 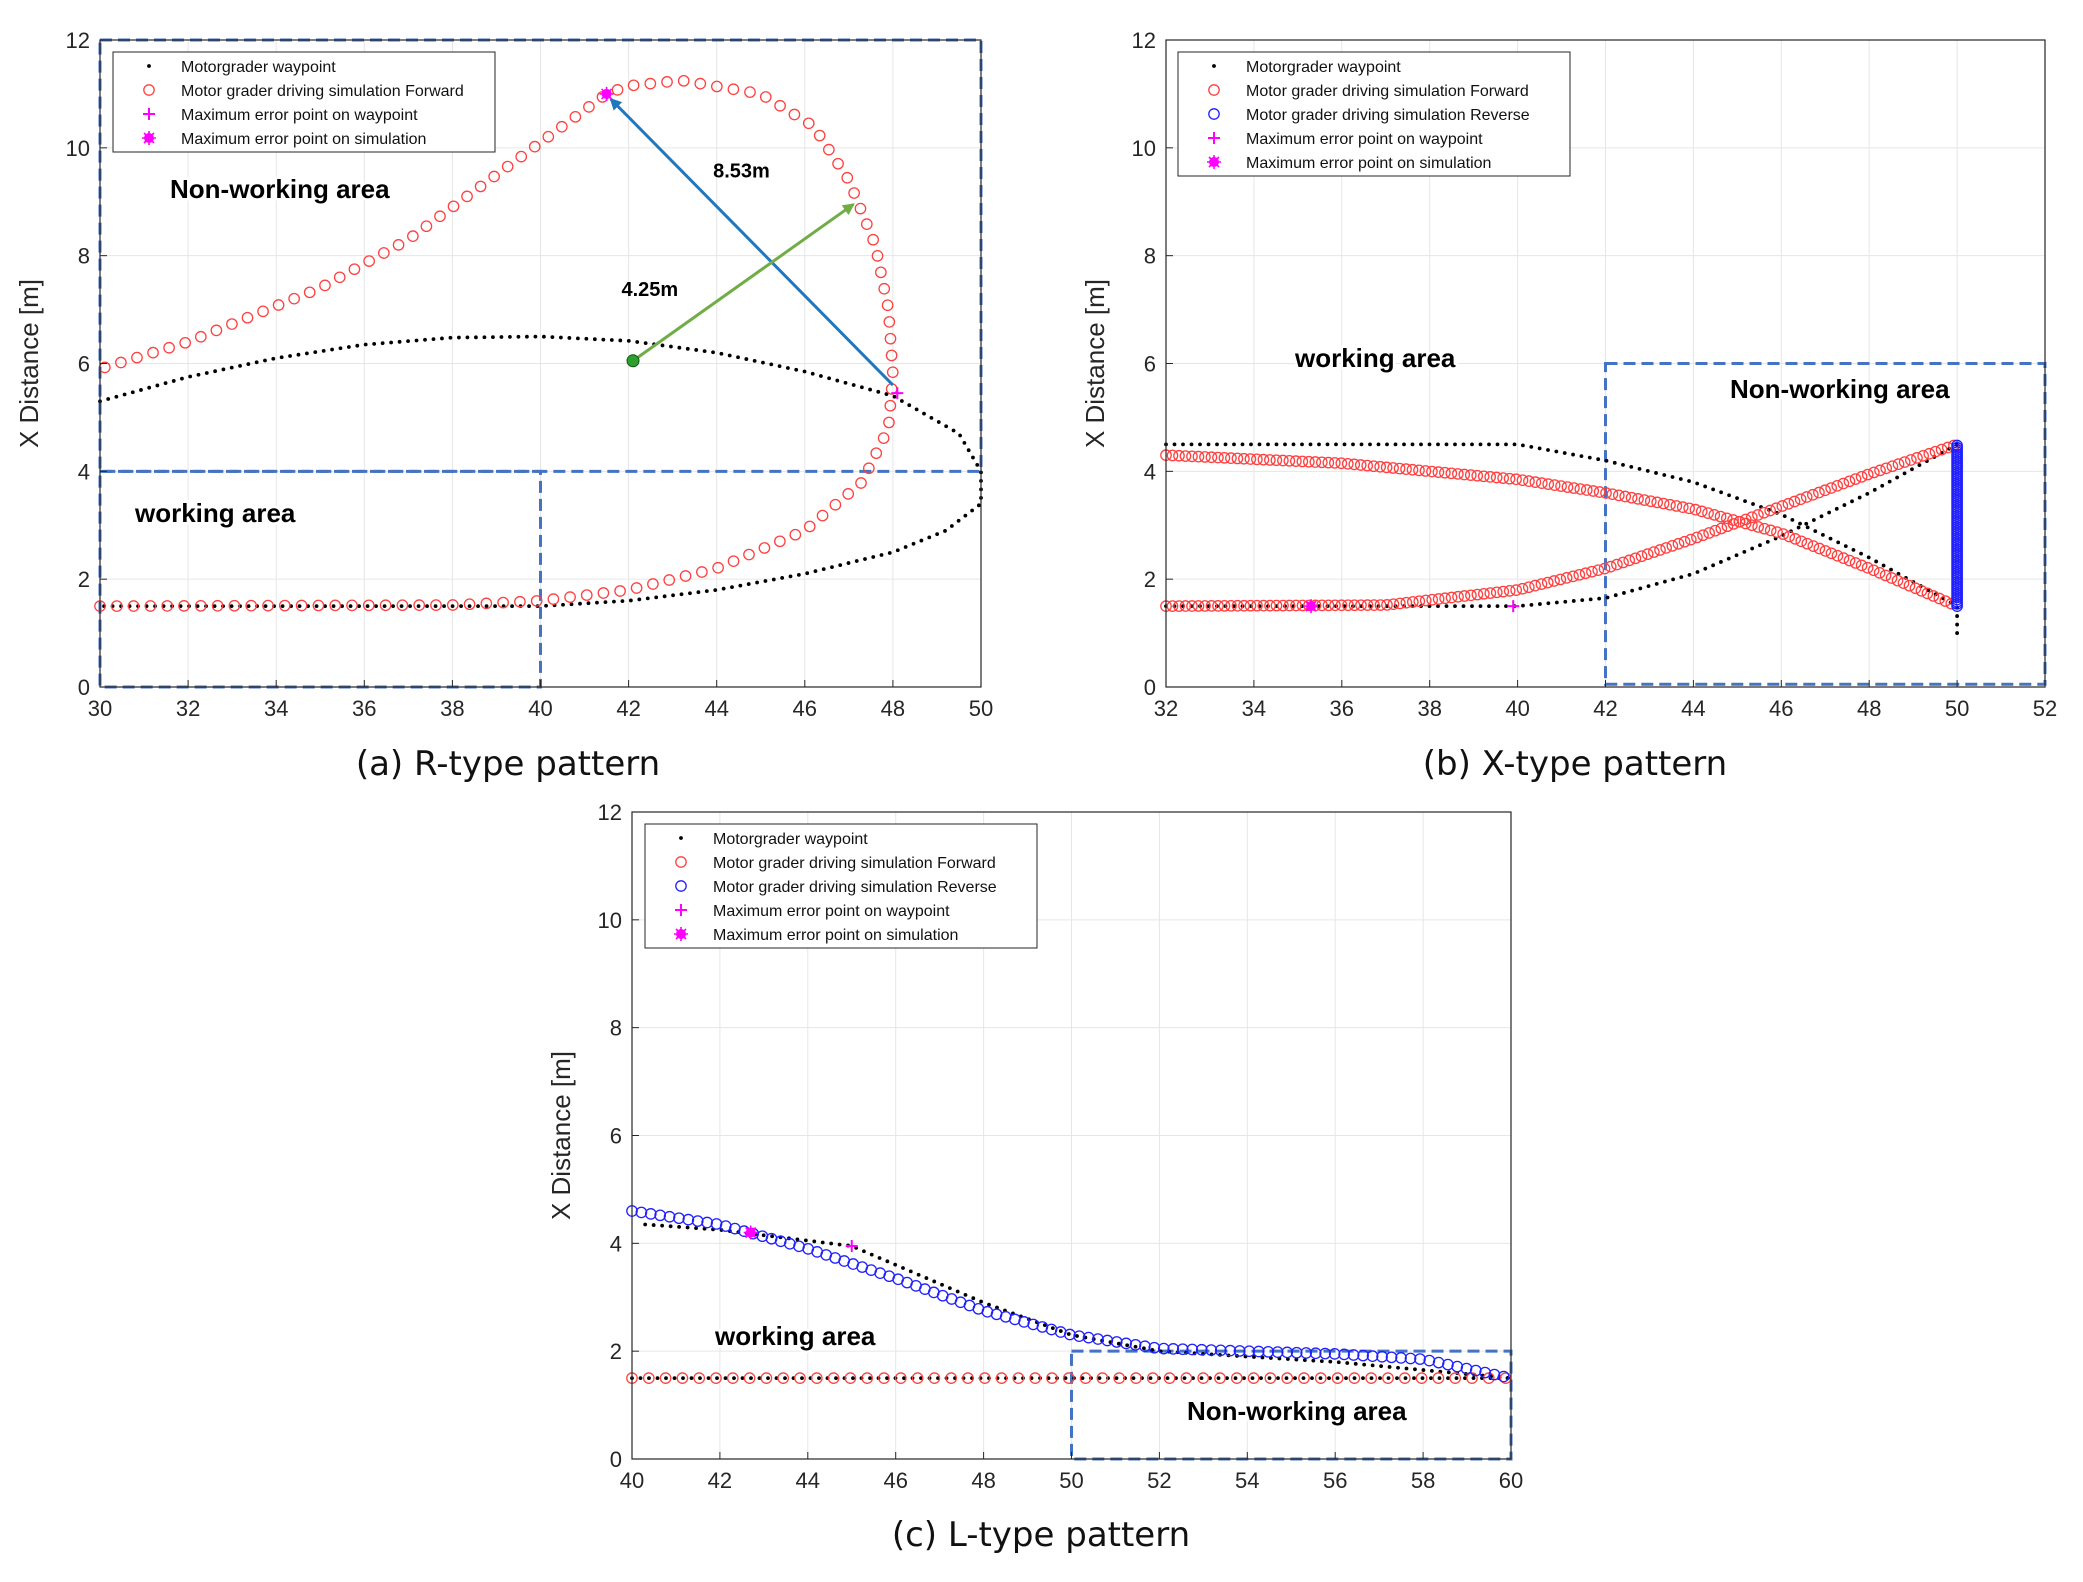 I want to click on y-tick-label: 8, so click(x=616, y=1028).